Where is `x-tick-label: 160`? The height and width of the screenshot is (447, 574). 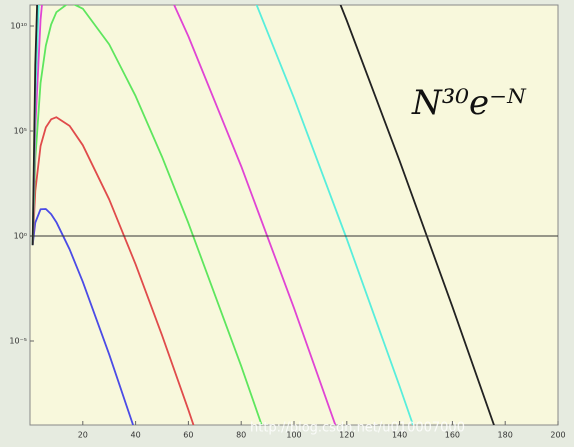 x-tick-label: 160 is located at coordinates (452, 435).